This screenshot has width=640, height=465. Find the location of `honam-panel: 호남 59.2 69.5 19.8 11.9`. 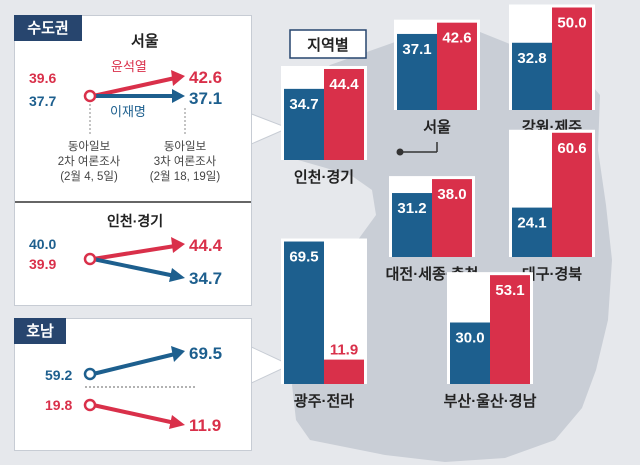

honam-panel: 호남 59.2 69.5 19.8 11.9 is located at coordinates (133, 384).